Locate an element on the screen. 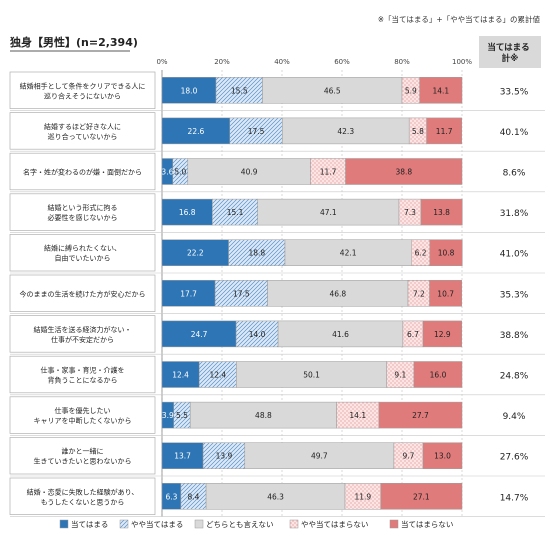 The height and width of the screenshot is (545, 550). data-label: 9.1 is located at coordinates (400, 375).